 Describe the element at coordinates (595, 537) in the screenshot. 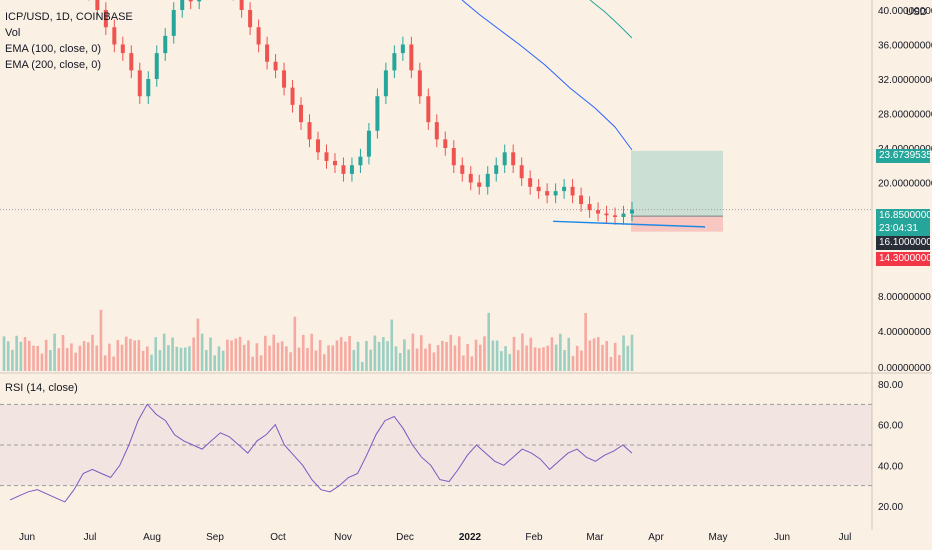

I see `x-label-9: Mar` at that location.